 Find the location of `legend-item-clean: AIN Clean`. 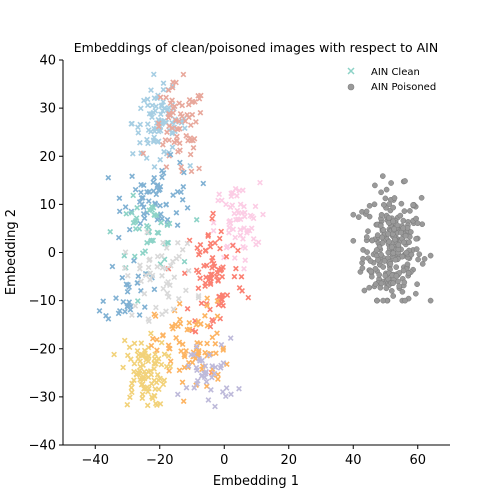

legend-item-clean: AIN Clean is located at coordinates (383, 72).